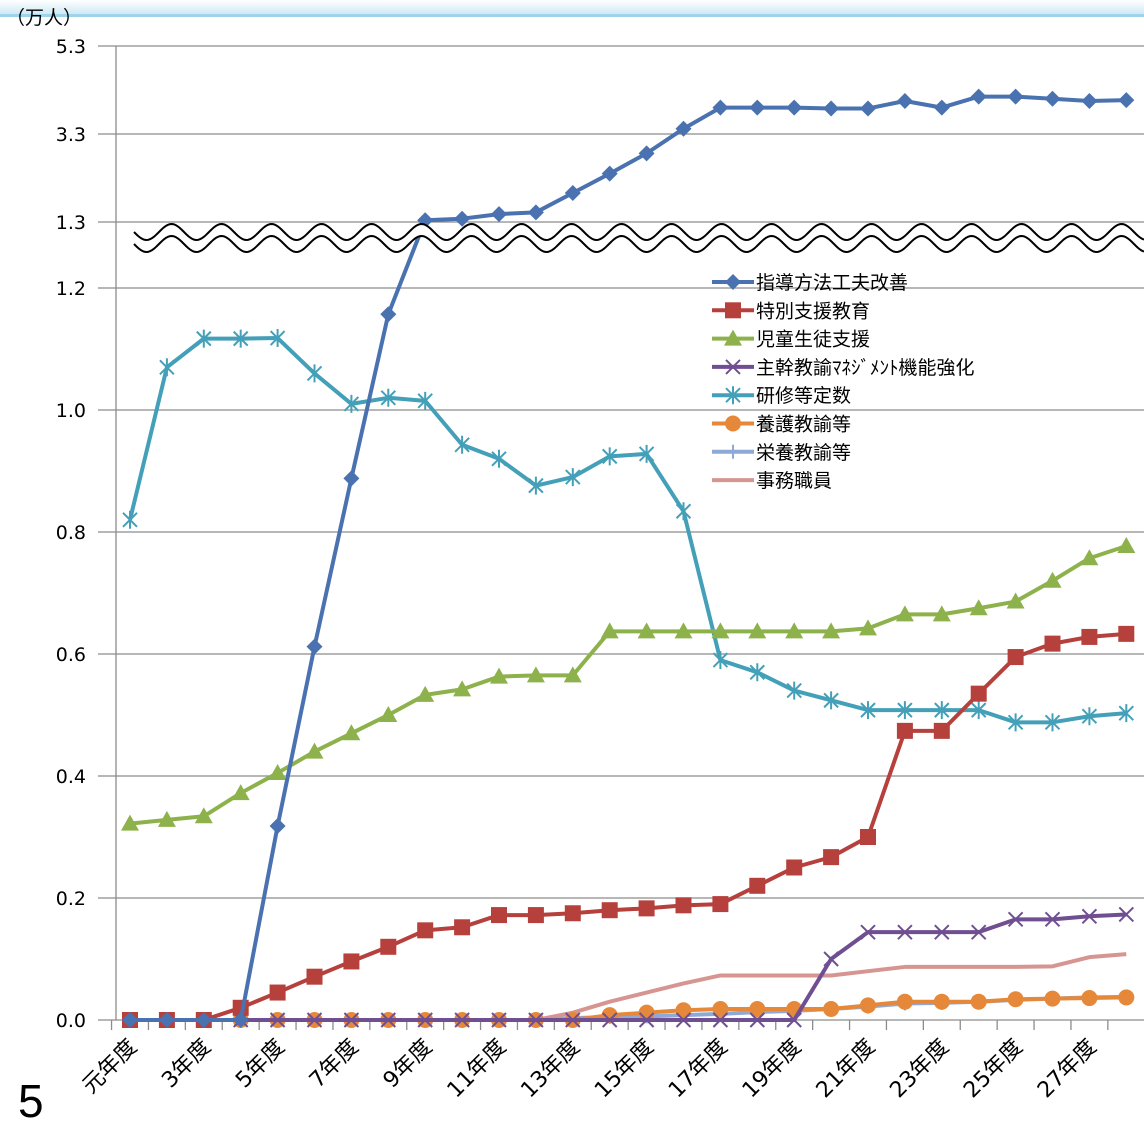 The image size is (1144, 1127). What do you see at coordinates (772, 1069) in the screenshot?
I see `x-tick-label: 19年度` at bounding box center [772, 1069].